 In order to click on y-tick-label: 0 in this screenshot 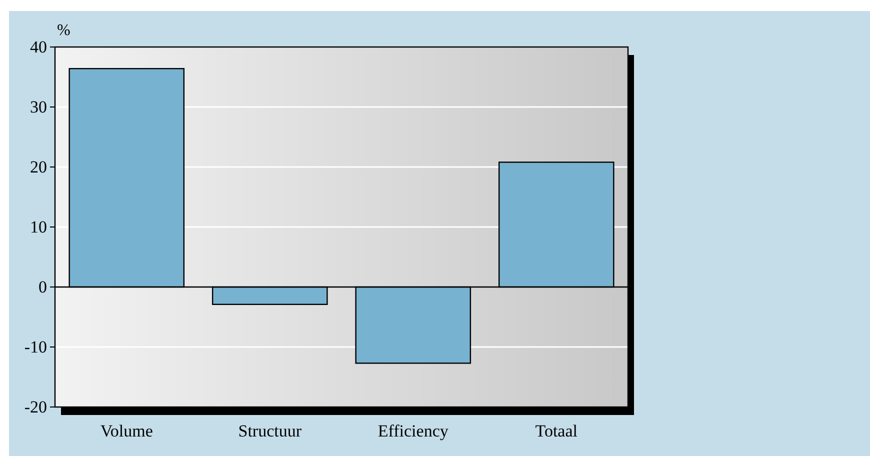, I will do `click(42, 286)`.